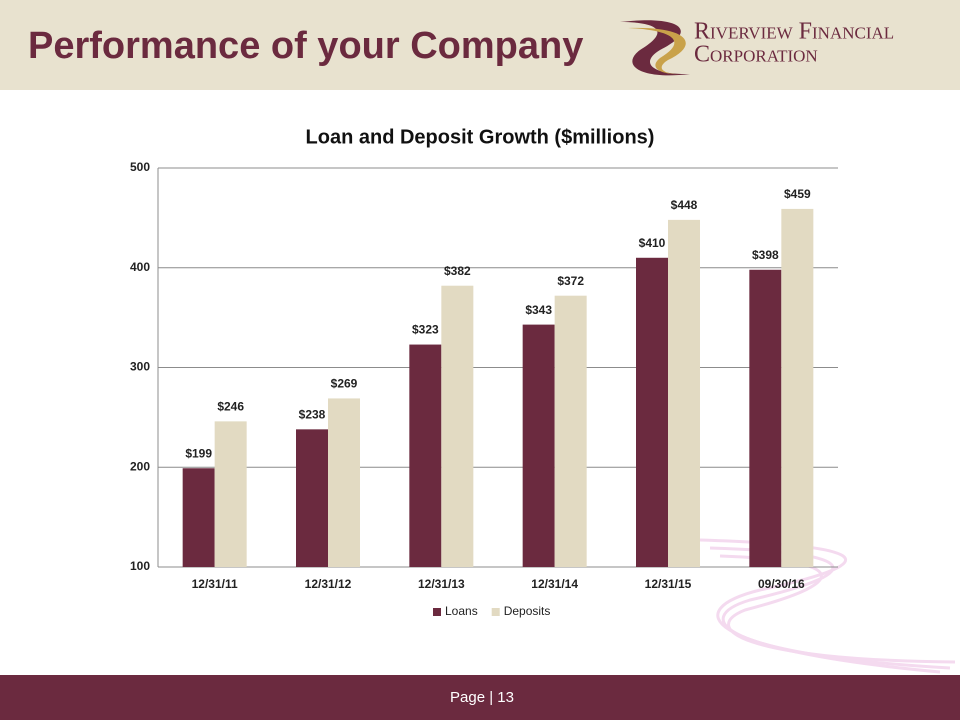 The image size is (960, 720). Describe the element at coordinates (797, 194) in the screenshot. I see `value-label: $459` at that location.